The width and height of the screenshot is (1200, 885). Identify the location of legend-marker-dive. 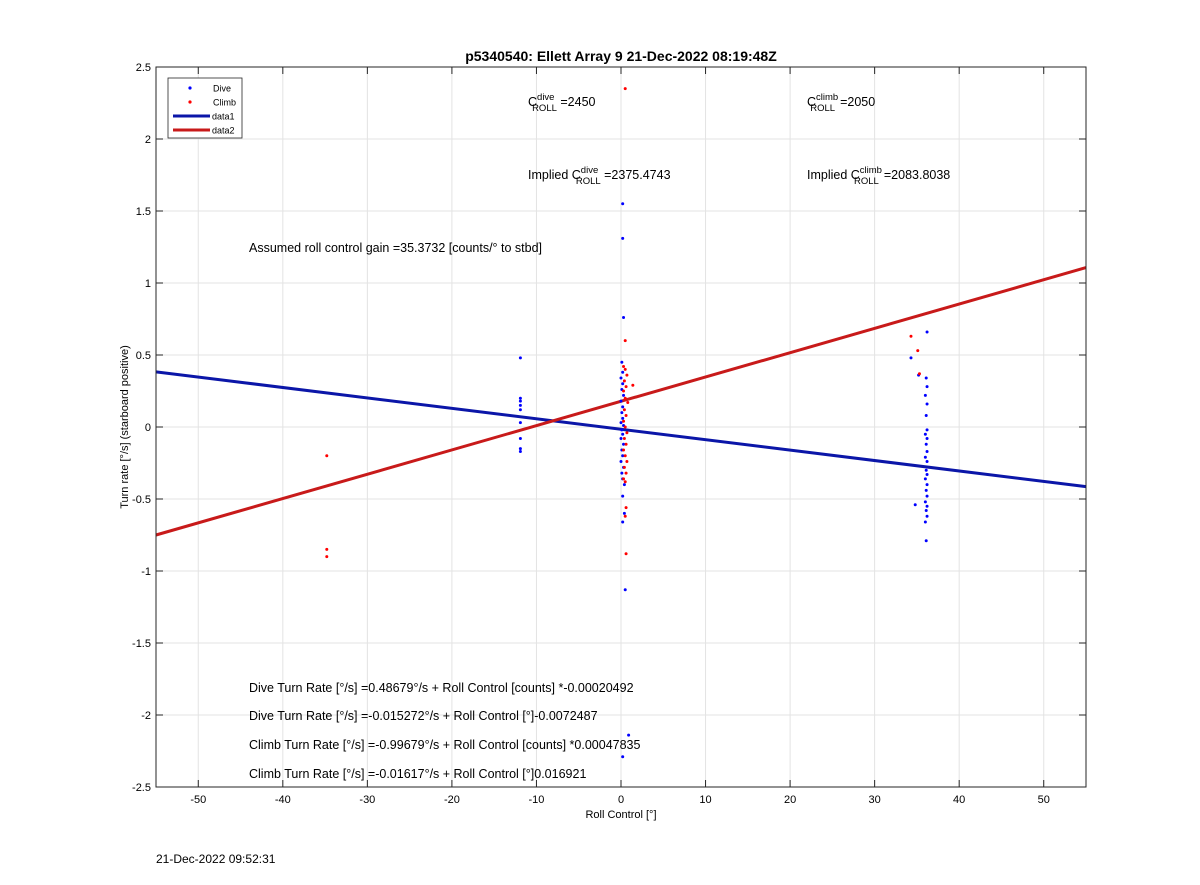
(190, 88).